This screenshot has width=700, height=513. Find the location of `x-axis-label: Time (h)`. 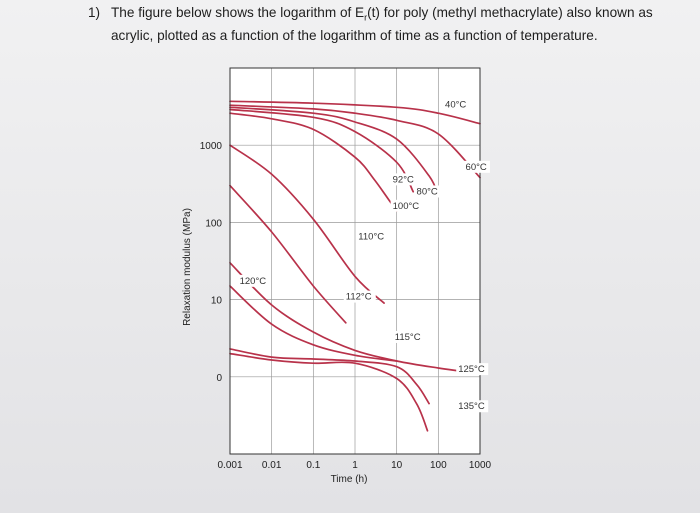

x-axis-label: Time (h) is located at coordinates (349, 479).